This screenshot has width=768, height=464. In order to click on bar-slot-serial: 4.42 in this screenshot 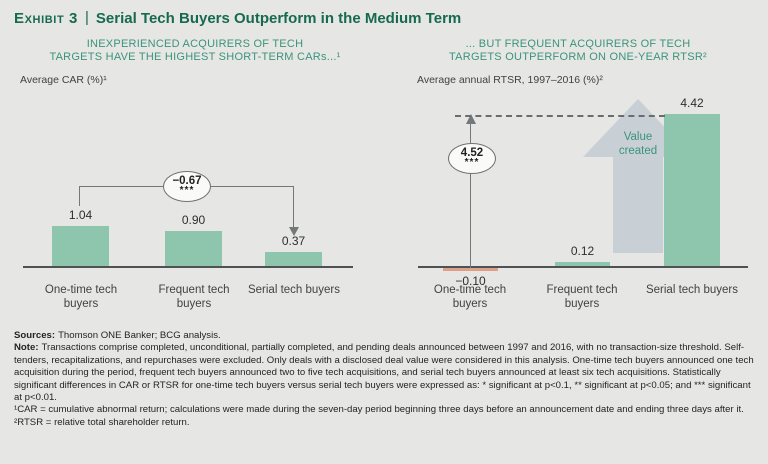, I will do `click(692, 181)`.